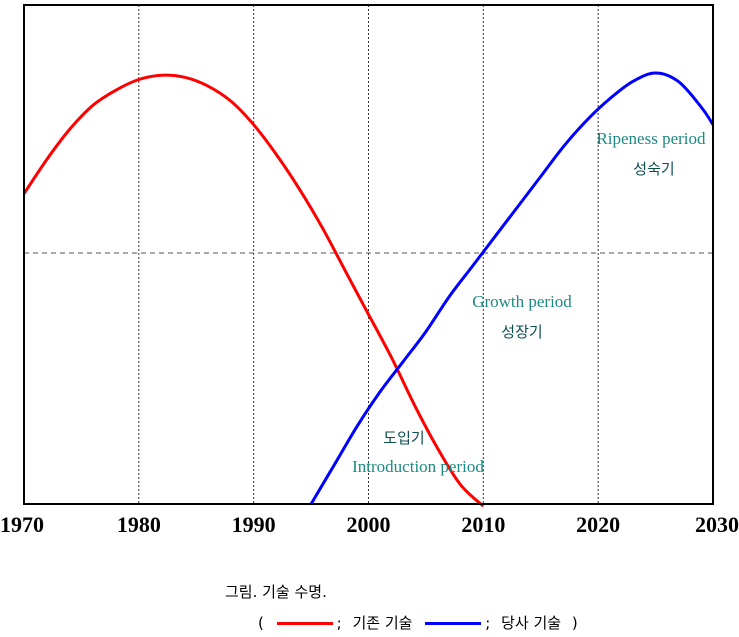 This screenshot has width=739, height=637. What do you see at coordinates (304, 623) in the screenshot?
I see `legend-swatch-existing-tech` at bounding box center [304, 623].